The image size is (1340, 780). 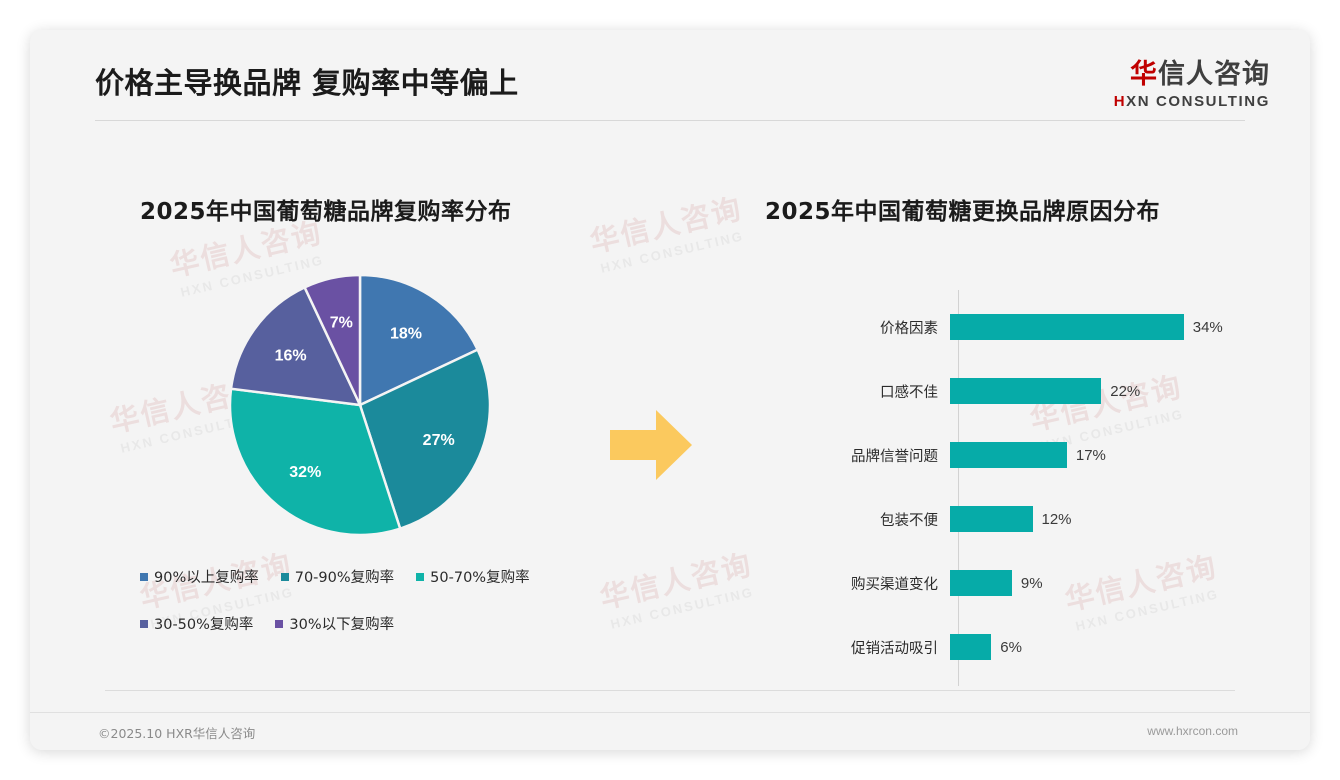 I want to click on slide-footer: ©2025.10 HXR华信人咨询 www.hxrcon.com, so click(x=670, y=731).